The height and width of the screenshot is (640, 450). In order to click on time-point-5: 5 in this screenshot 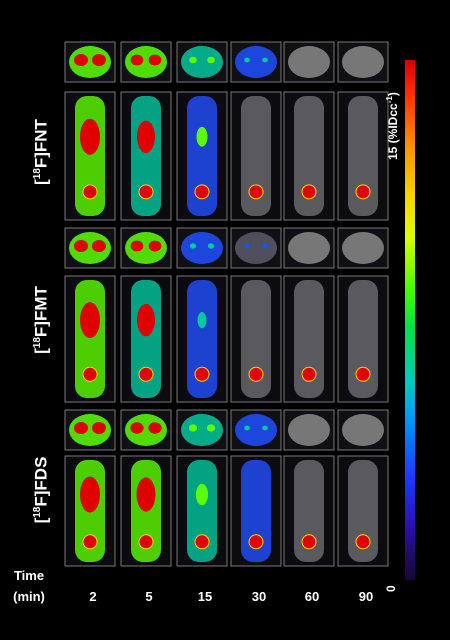, I will do `click(149, 596)`.